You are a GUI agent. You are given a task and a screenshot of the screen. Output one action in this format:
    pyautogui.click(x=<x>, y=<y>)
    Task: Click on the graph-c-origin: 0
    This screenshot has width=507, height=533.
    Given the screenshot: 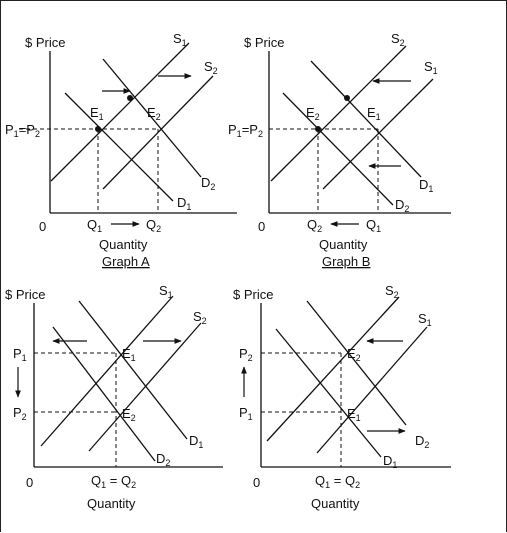 What is the action you would take?
    pyautogui.click(x=29, y=482)
    